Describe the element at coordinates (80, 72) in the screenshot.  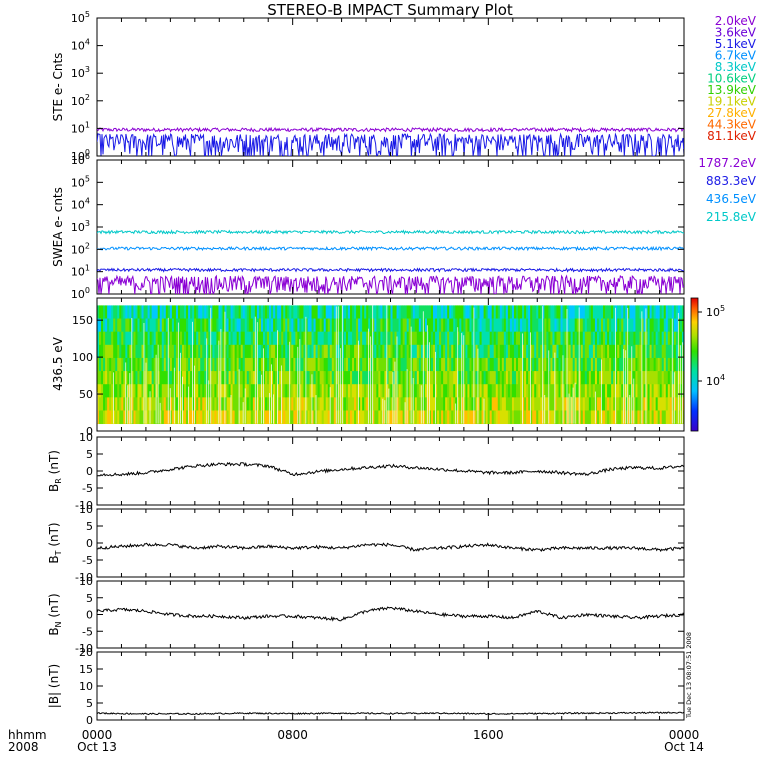
I see `ytick-label: 103` at that location.